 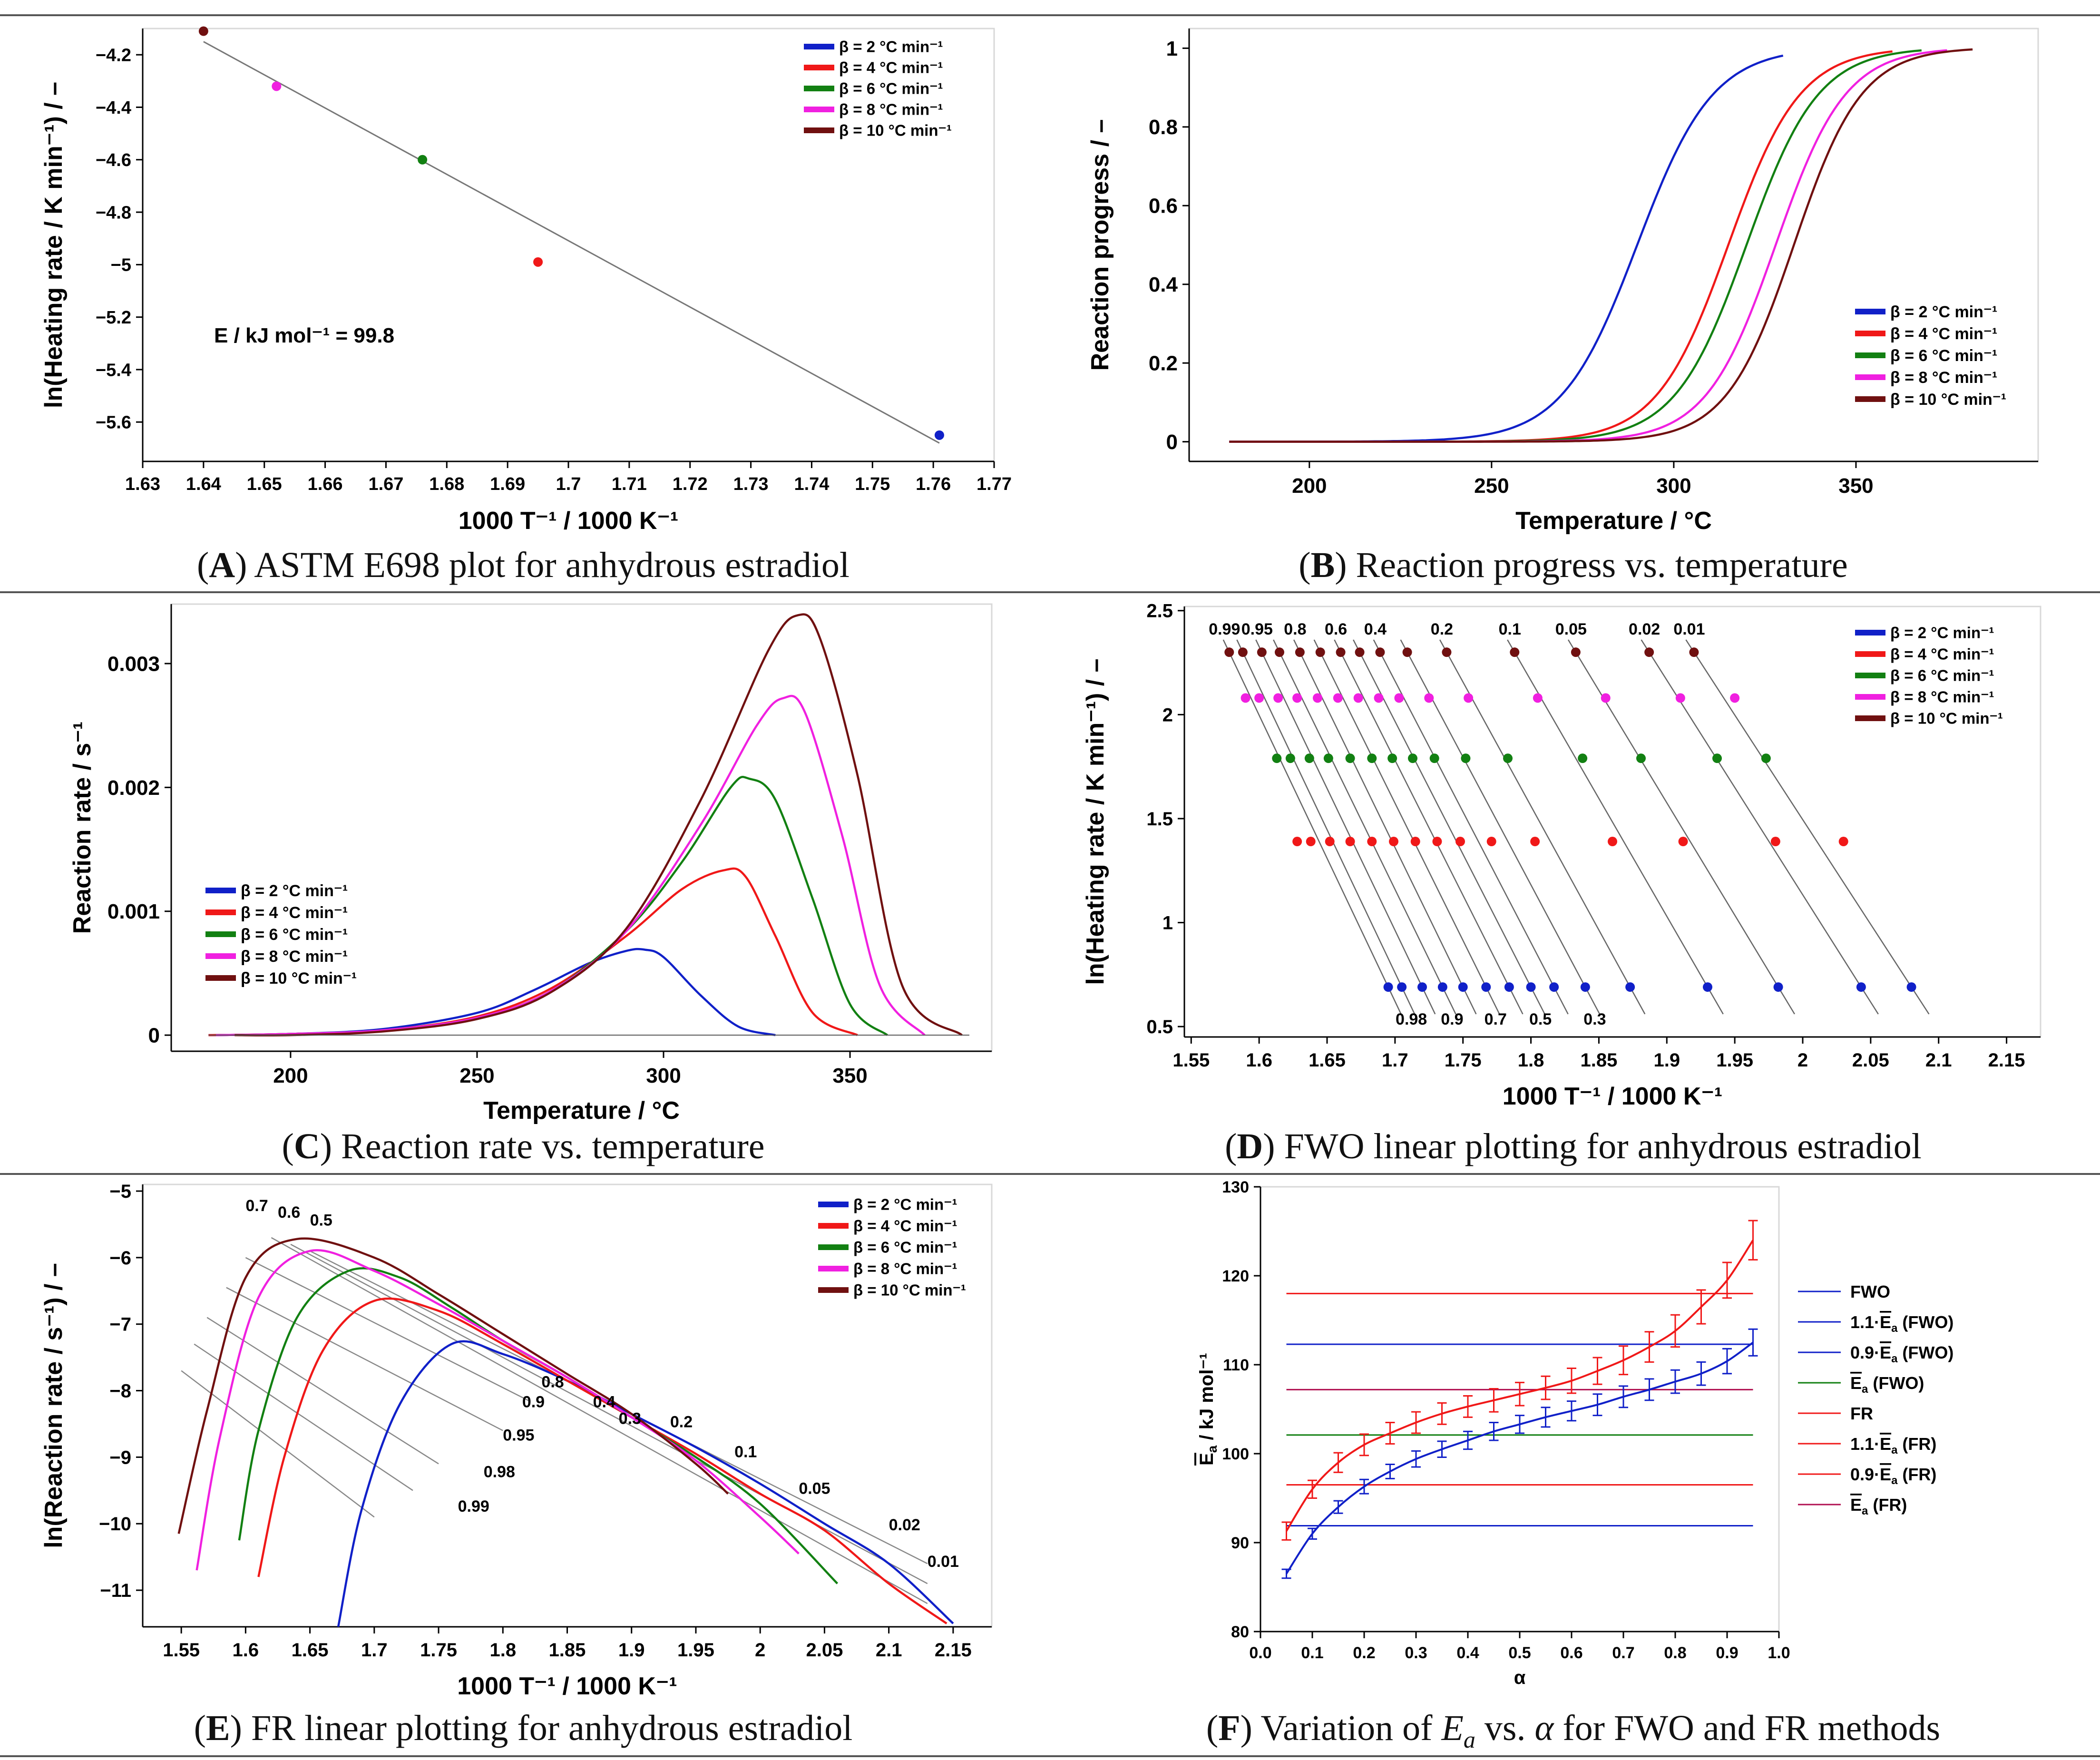 I want to click on y-tick-label-c-3: 0.003, so click(x=133, y=663).